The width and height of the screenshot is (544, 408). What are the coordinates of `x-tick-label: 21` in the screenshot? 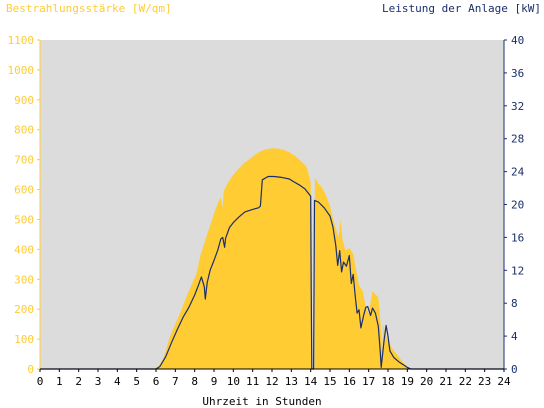 It's located at (445, 381).